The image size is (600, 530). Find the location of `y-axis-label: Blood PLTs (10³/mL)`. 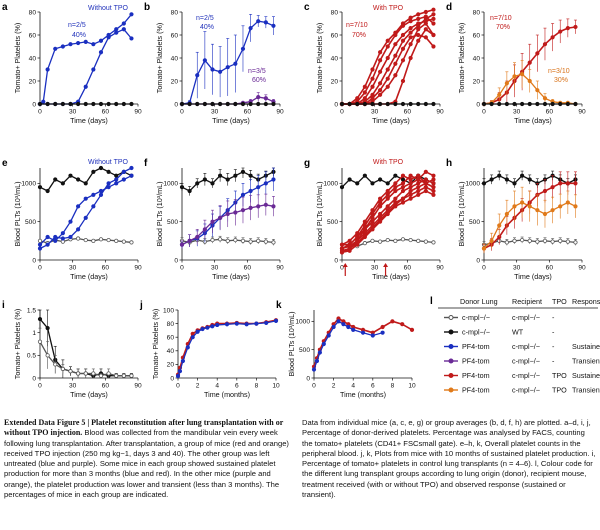

y-axis-label: Blood PLTs (10³/mL) is located at coordinates (17, 214).